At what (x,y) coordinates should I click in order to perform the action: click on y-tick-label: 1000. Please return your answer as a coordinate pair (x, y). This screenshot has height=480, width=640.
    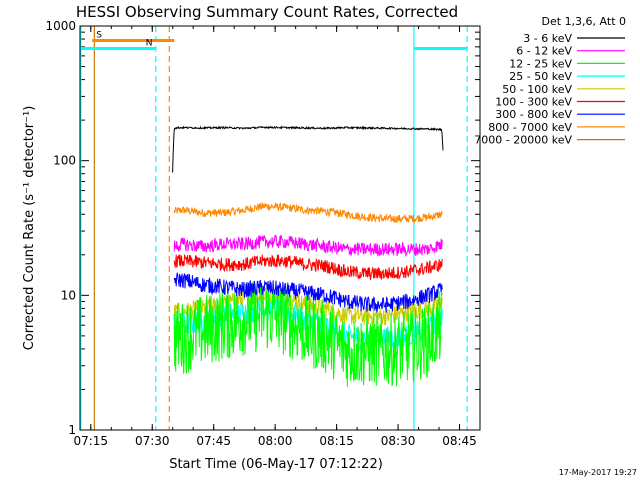
    Looking at the image, I should click on (60, 26).